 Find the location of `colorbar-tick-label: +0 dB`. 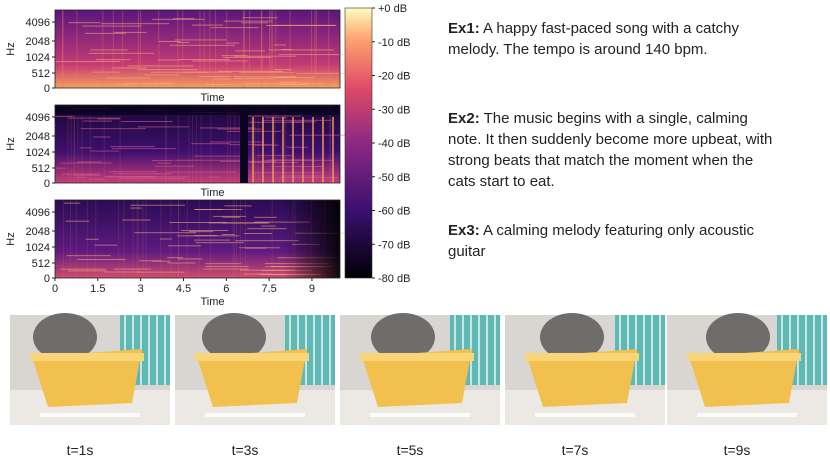

colorbar-tick-label: +0 dB is located at coordinates (392, 9).